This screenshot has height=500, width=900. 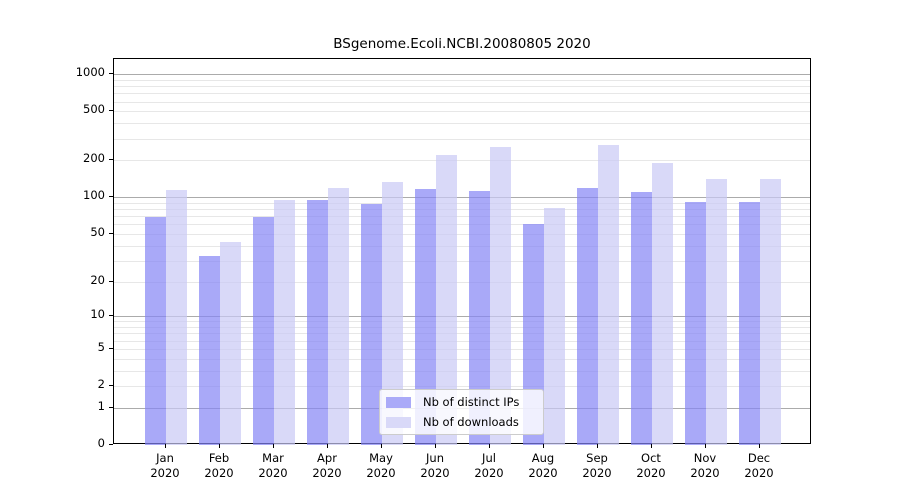 I want to click on x-tick-label: Jun 2020, so click(x=435, y=466).